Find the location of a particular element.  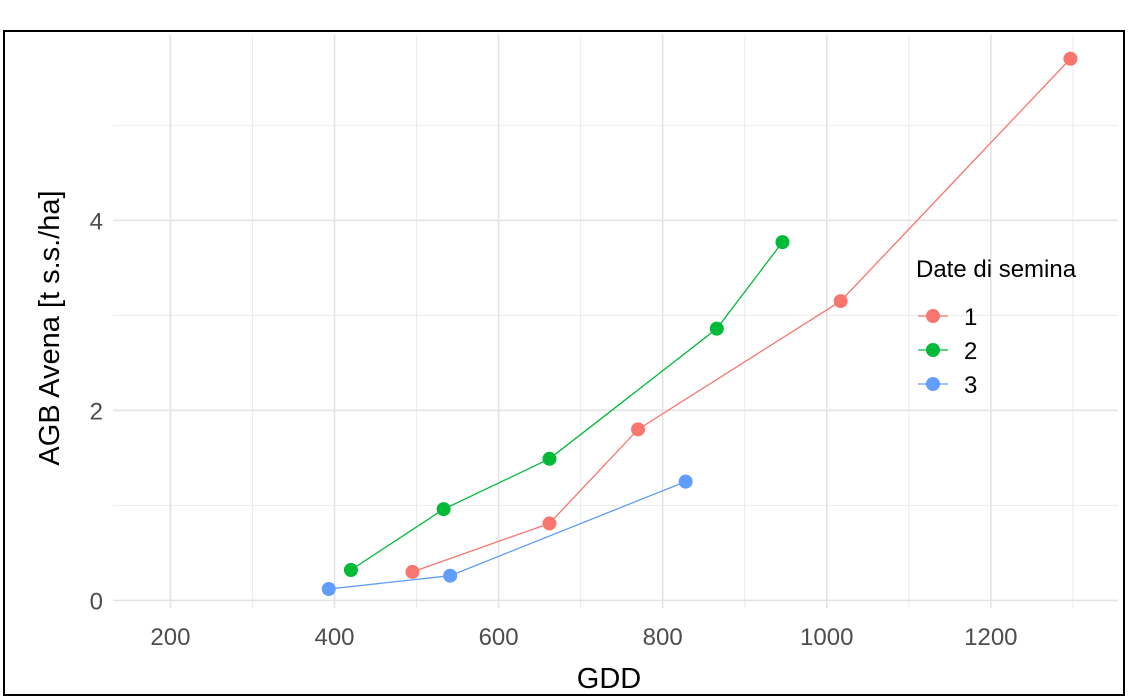

y-axis-title: AGB Avena [t s.s./ha] is located at coordinates (50, 327).